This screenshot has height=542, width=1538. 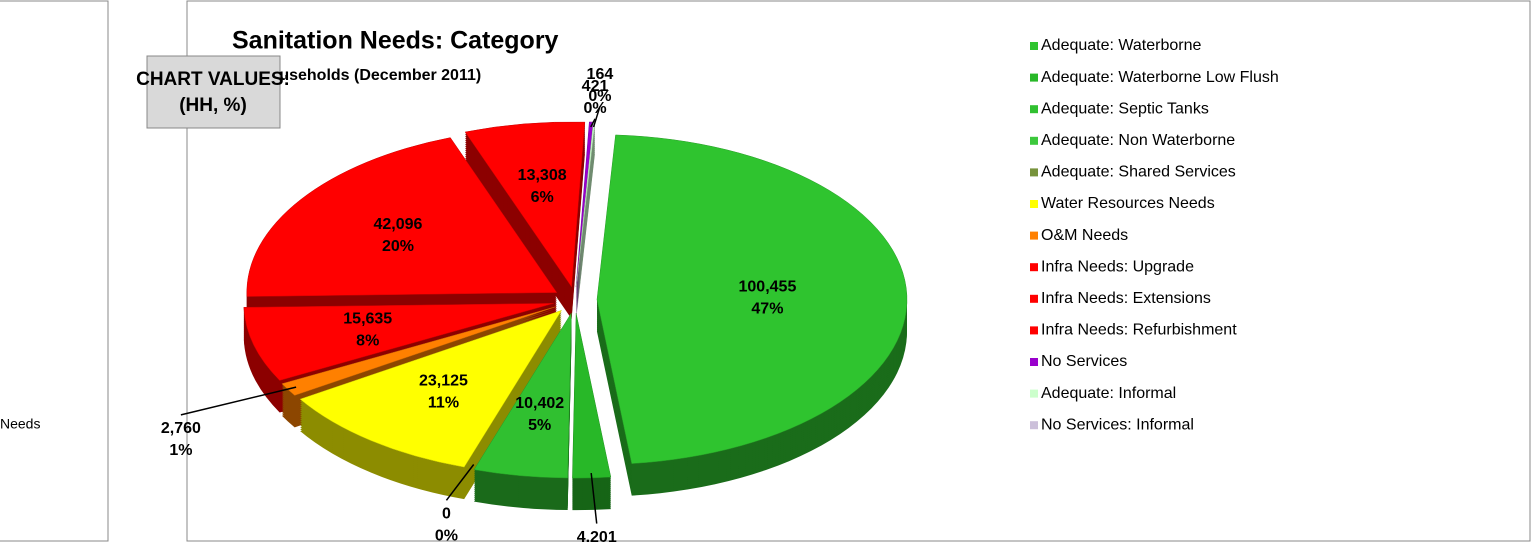 What do you see at coordinates (367, 318) in the screenshot?
I see `data-label-value: 15,635` at bounding box center [367, 318].